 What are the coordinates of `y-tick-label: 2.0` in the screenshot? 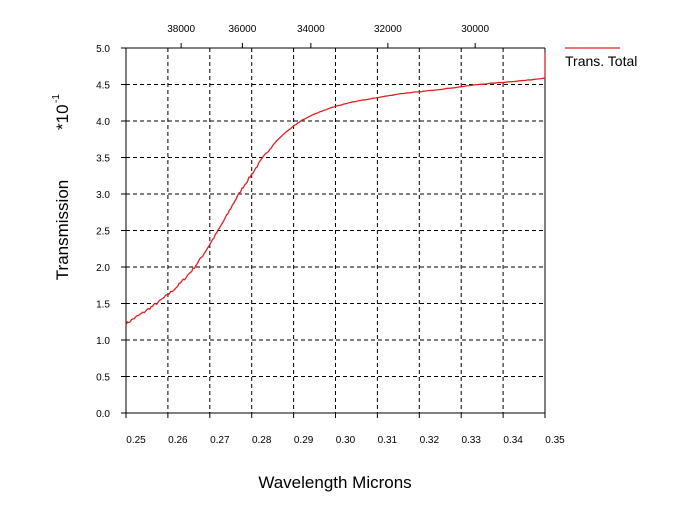 It's located at (103, 268).